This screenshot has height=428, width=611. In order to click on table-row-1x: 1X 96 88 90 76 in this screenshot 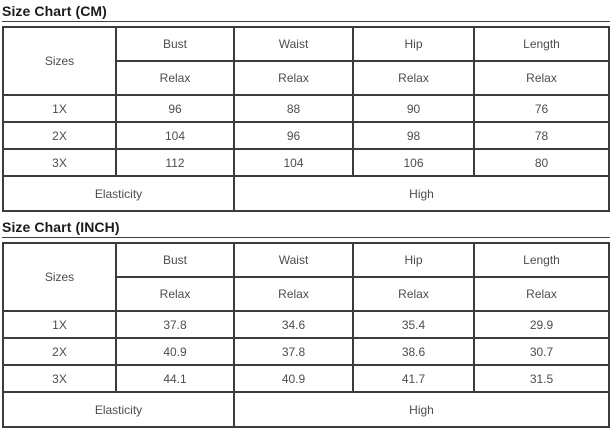, I will do `click(306, 108)`.